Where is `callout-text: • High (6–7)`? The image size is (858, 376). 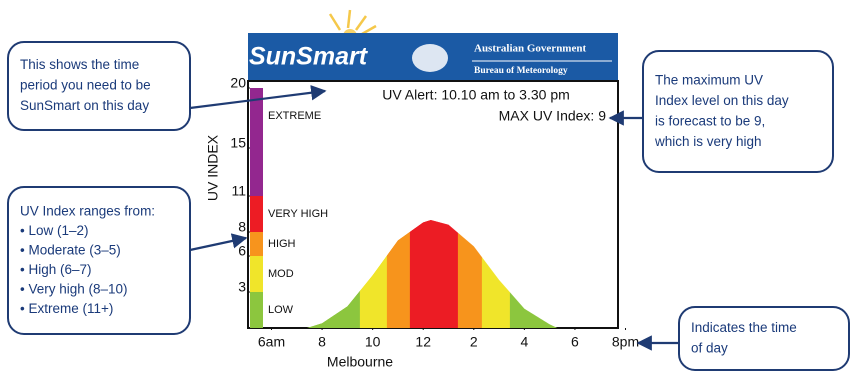
callout-text: • High (6–7) is located at coordinates (56, 269).